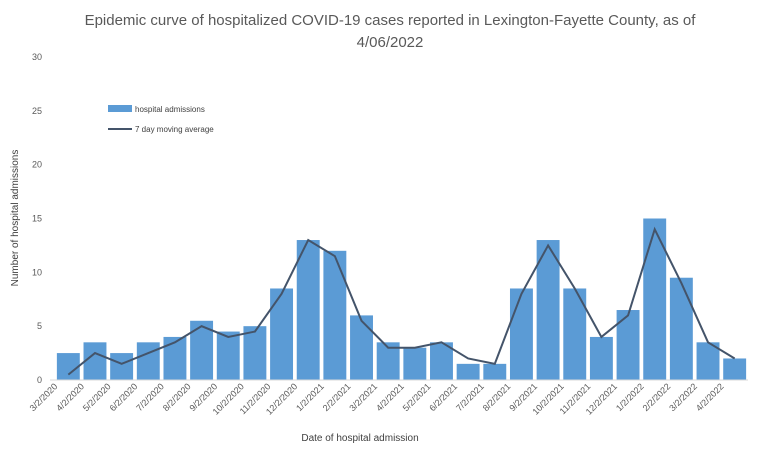 This screenshot has width=765, height=449. What do you see at coordinates (310, 397) in the screenshot?
I see `x-tick-label: 1/2/2021` at bounding box center [310, 397].